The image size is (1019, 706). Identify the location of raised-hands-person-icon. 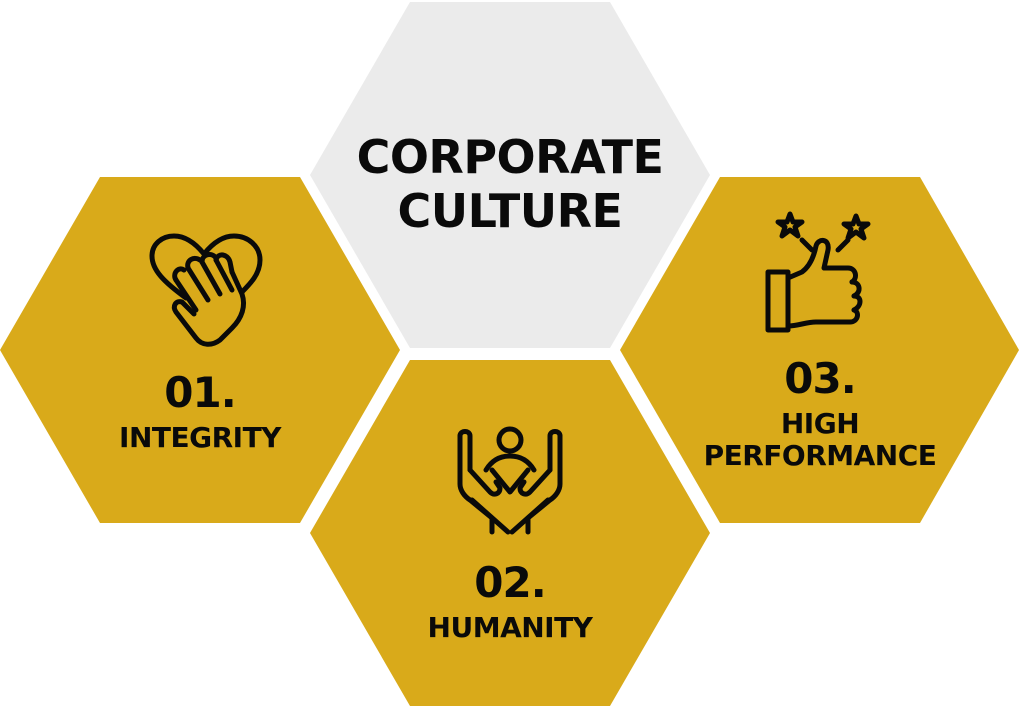
(510, 480).